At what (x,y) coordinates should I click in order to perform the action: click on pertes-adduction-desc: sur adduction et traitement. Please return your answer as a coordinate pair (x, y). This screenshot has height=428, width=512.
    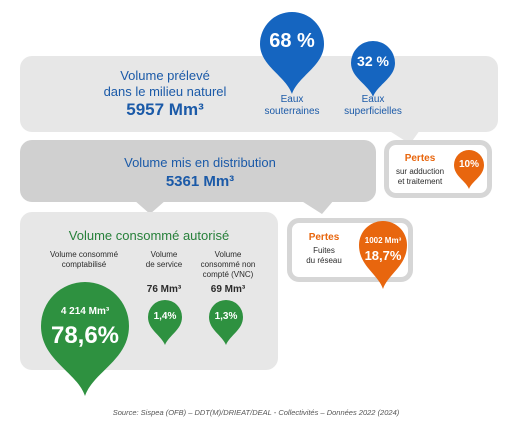
    Looking at the image, I should click on (420, 177).